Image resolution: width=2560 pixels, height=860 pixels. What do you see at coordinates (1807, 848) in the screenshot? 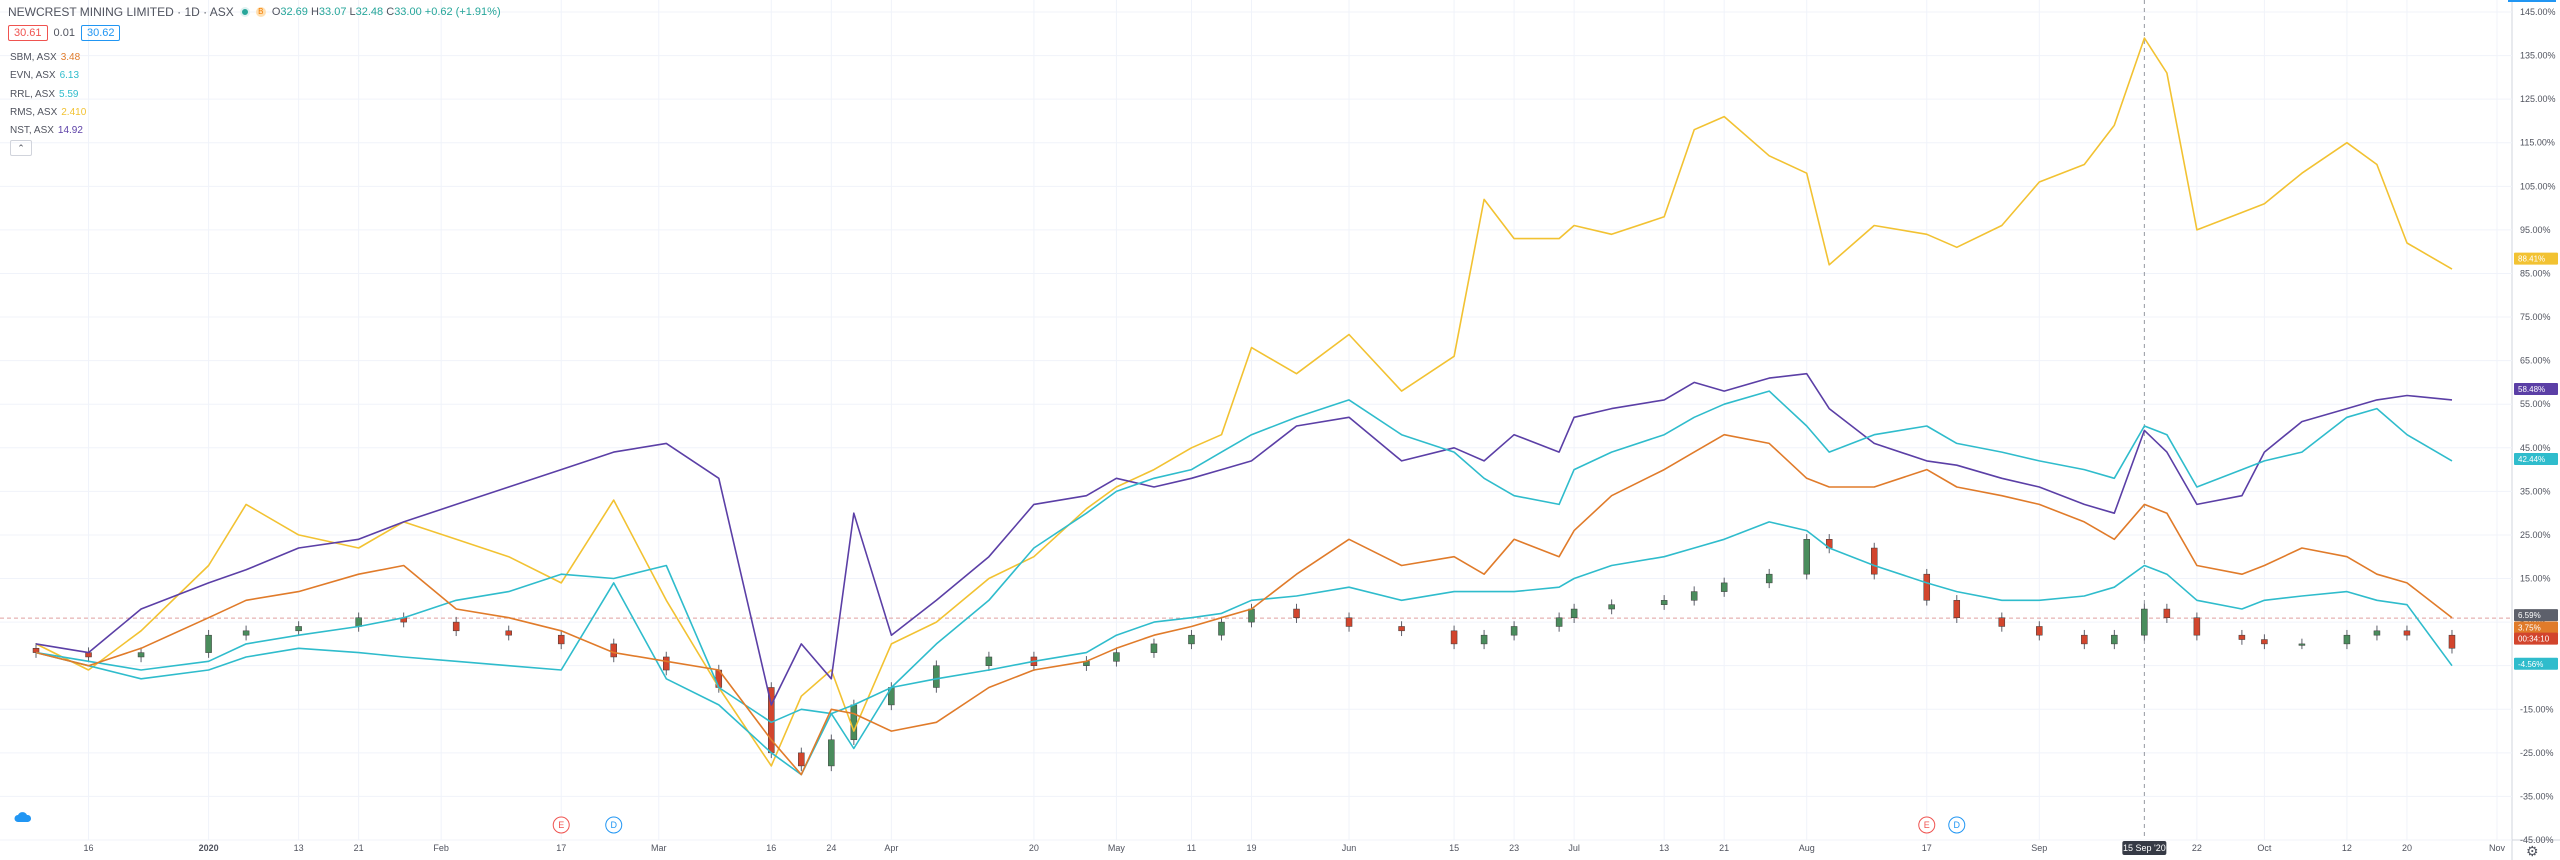
I see `x-tick-label: Aug` at bounding box center [1807, 848].